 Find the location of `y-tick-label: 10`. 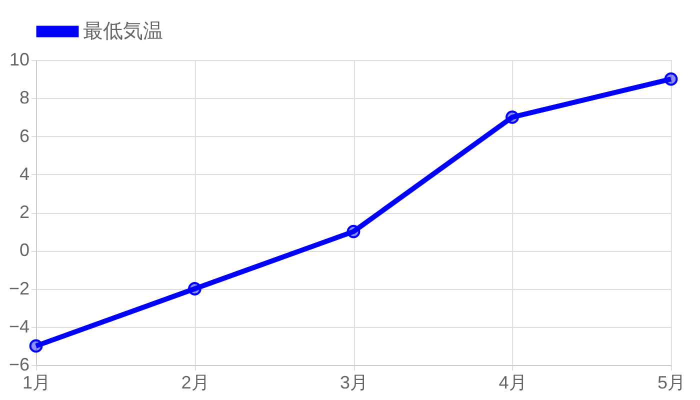

y-tick-label: 10 is located at coordinates (19, 60).